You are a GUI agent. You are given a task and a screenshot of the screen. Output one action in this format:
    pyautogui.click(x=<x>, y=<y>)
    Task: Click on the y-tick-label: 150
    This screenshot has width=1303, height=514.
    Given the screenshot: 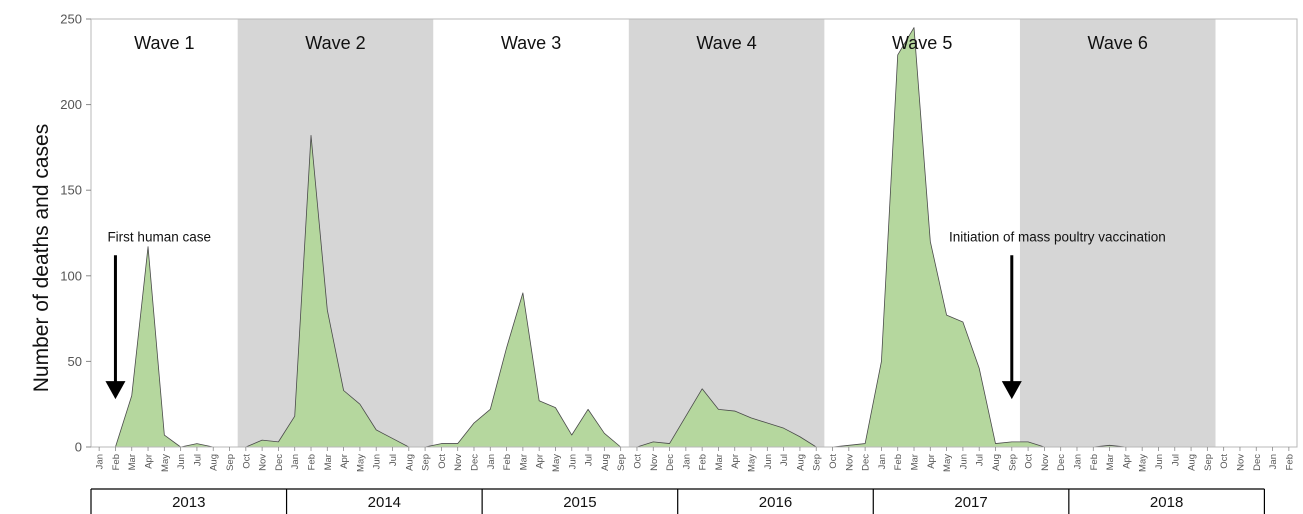 What is the action you would take?
    pyautogui.click(x=71, y=190)
    